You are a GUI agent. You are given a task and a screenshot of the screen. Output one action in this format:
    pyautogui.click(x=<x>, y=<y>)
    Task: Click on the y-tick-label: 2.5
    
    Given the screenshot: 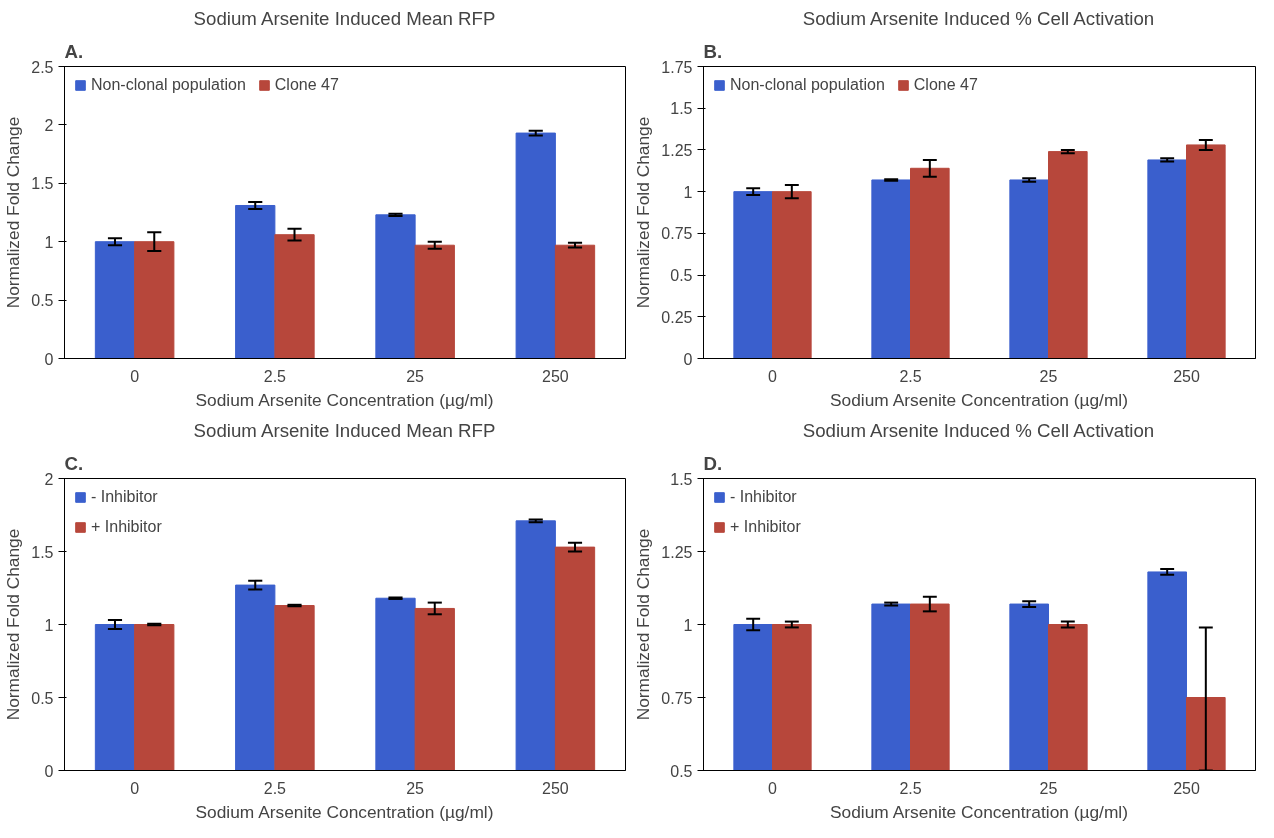 What is the action you would take?
    pyautogui.click(x=42, y=67)
    